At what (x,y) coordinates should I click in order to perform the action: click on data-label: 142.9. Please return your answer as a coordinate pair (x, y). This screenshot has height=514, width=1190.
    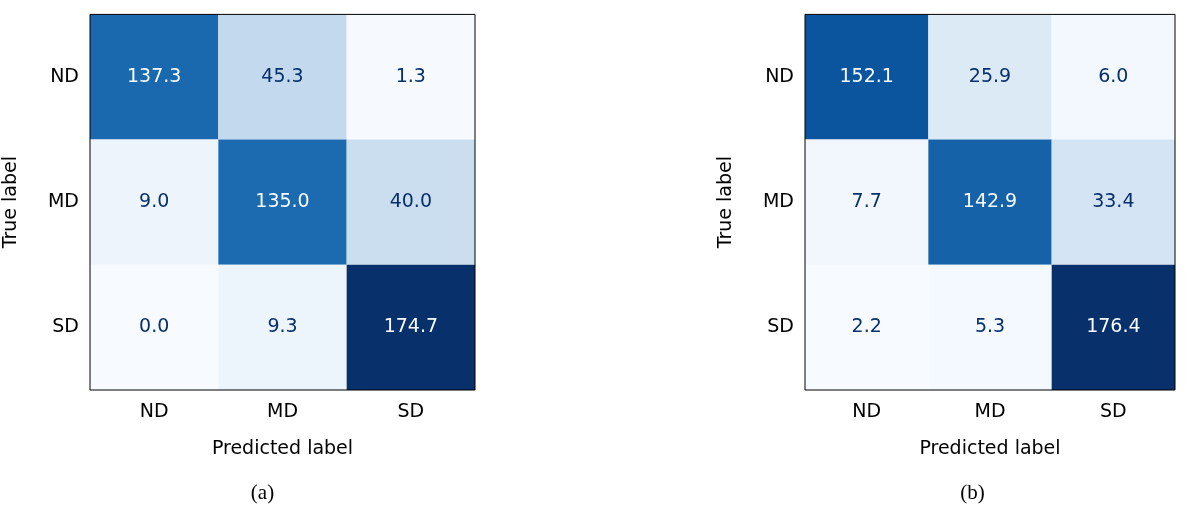
    Looking at the image, I should click on (990, 200).